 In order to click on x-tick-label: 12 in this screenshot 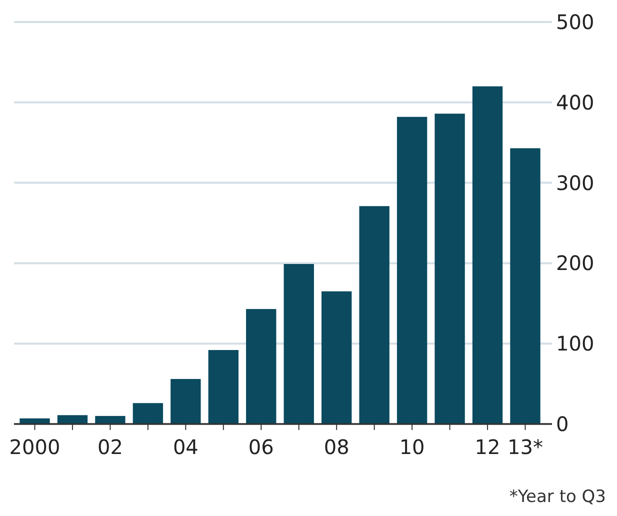, I will do `click(487, 447)`.